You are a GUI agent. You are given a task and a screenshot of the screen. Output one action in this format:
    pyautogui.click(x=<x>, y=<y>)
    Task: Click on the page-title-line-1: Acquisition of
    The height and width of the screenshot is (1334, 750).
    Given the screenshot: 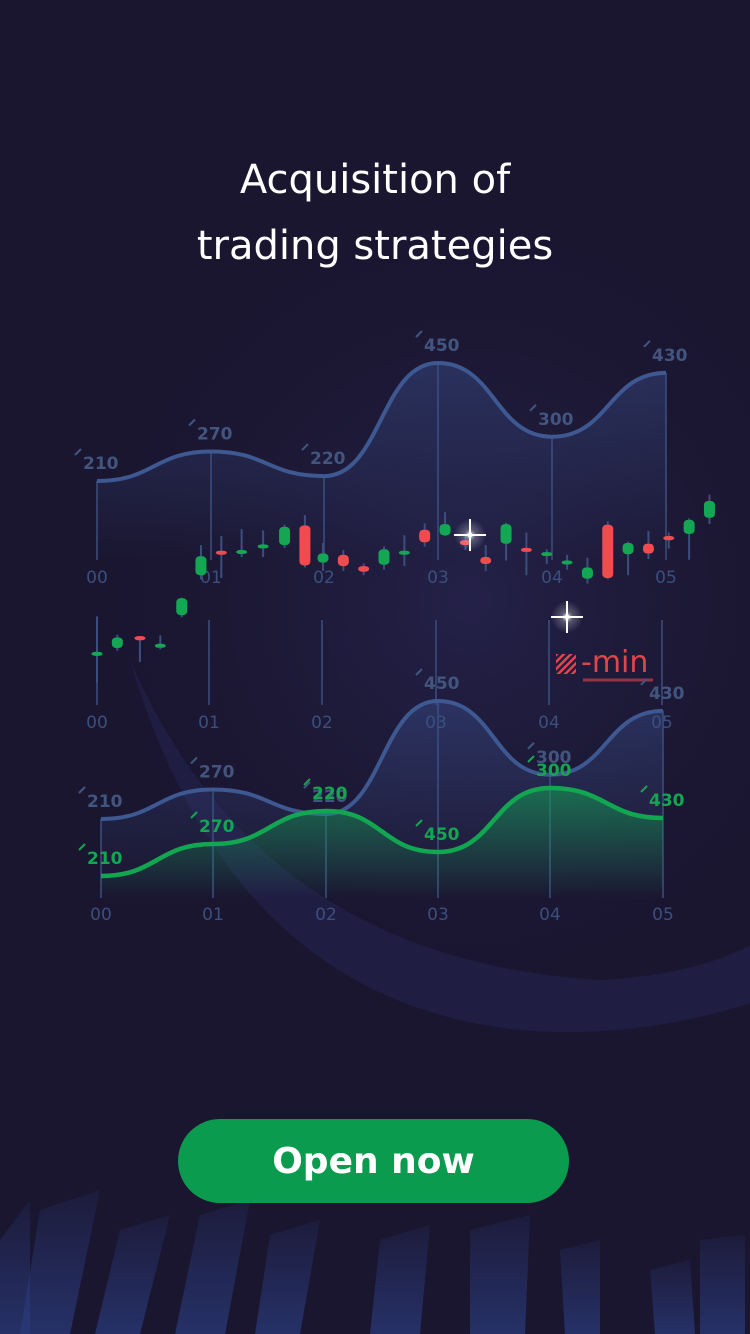 What is the action you would take?
    pyautogui.click(x=375, y=180)
    